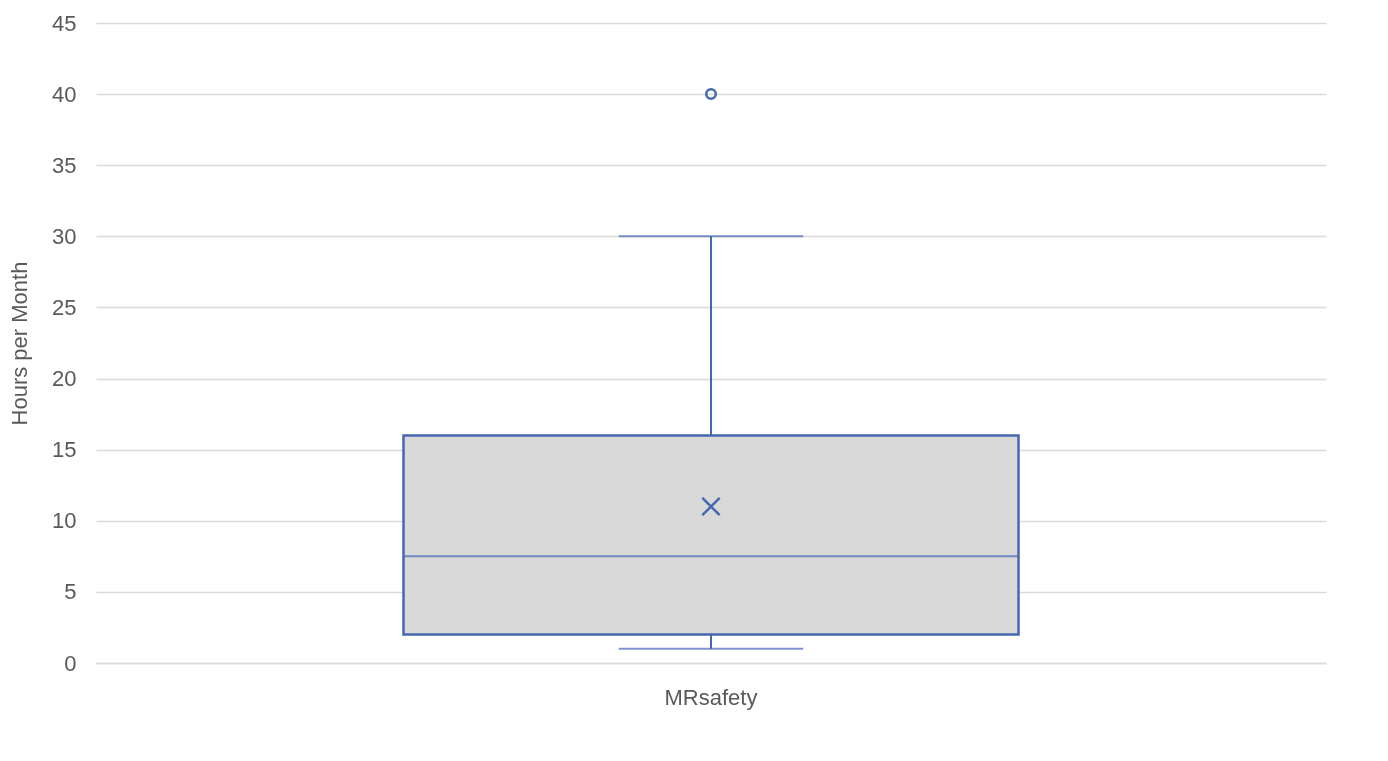 The height and width of the screenshot is (761, 1388). Describe the element at coordinates (64, 450) in the screenshot. I see `y-tick-label: 15` at that location.